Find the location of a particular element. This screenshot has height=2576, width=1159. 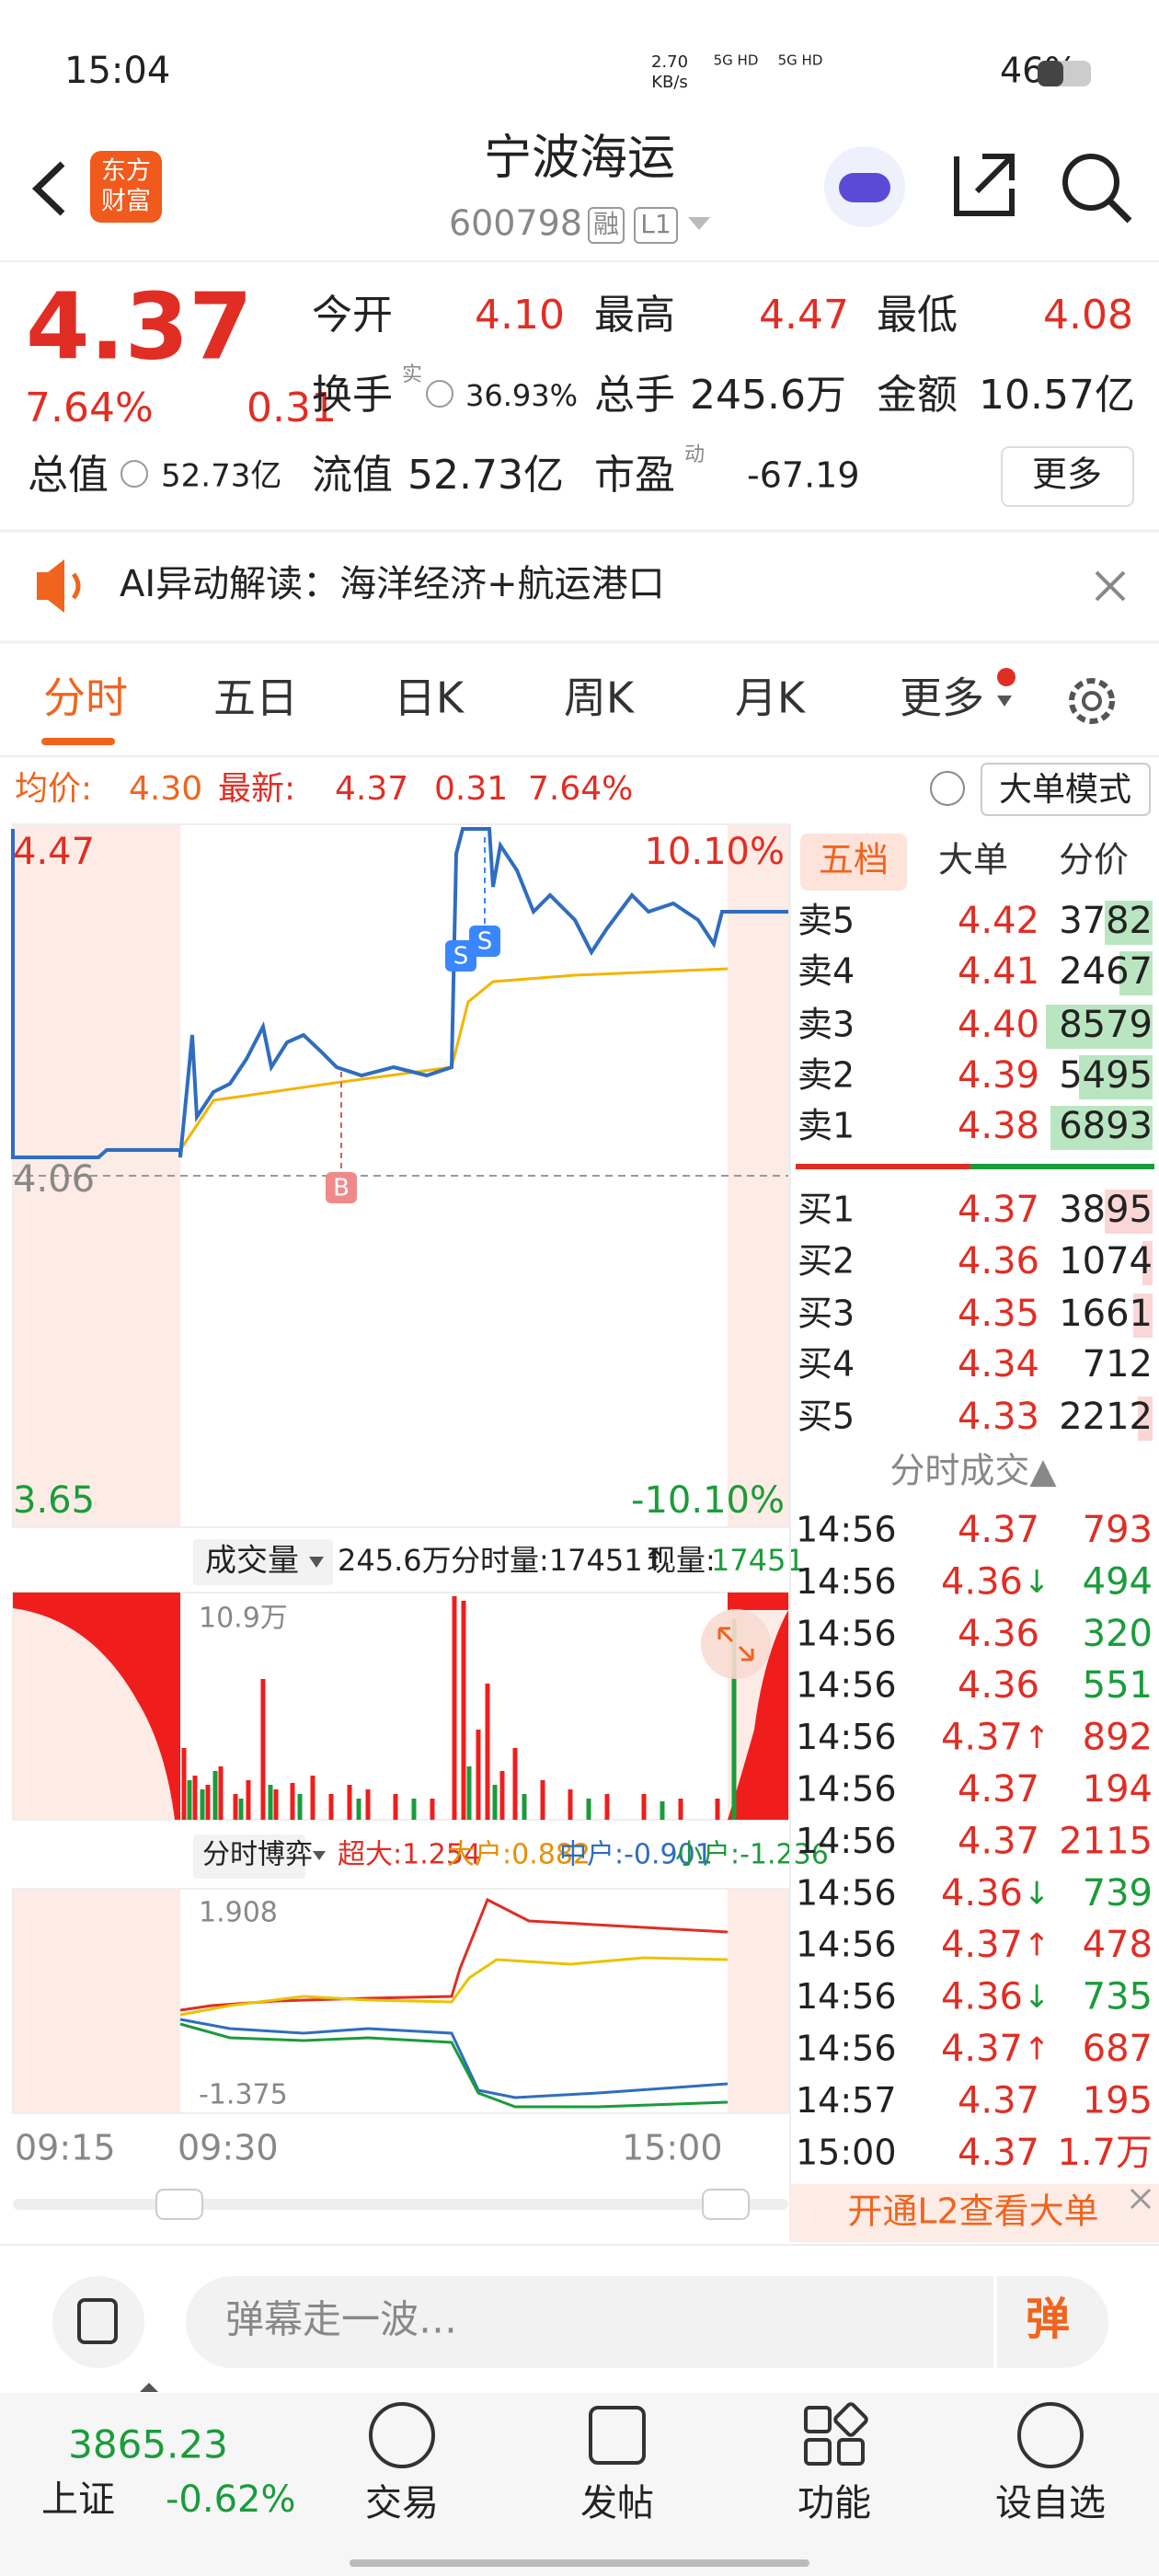

trade-volume: 320 is located at coordinates (1118, 1634).